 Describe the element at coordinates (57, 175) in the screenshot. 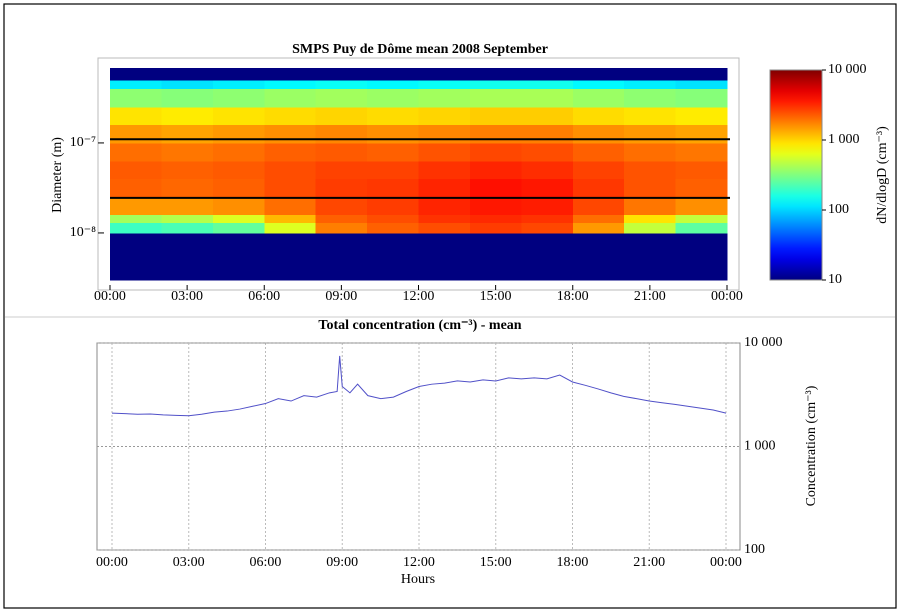

I see `y-axis-label: Diameter (m)` at that location.